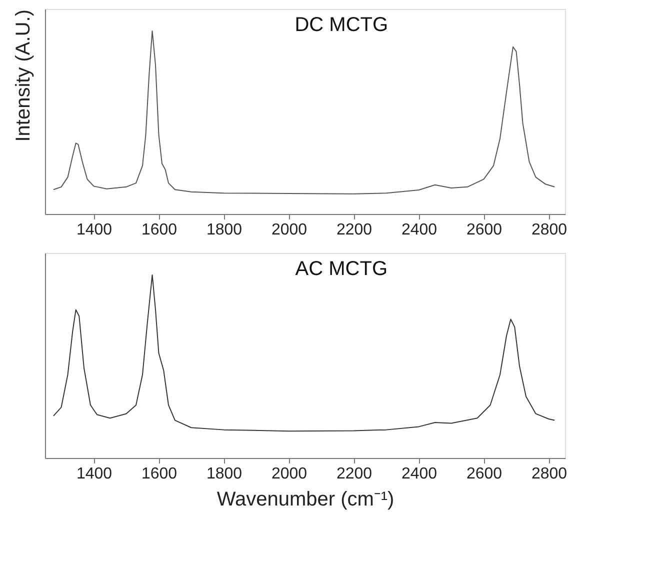 The image size is (660, 571). Describe the element at coordinates (341, 269) in the screenshot. I see `chart-title: AC MCTG` at that location.